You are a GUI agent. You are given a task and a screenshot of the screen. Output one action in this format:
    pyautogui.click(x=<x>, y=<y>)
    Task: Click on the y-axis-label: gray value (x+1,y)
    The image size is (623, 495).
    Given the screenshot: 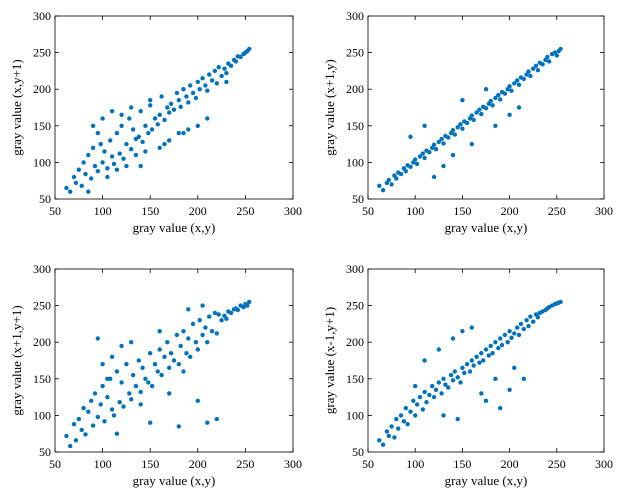 What is the action you would take?
    pyautogui.click(x=329, y=107)
    